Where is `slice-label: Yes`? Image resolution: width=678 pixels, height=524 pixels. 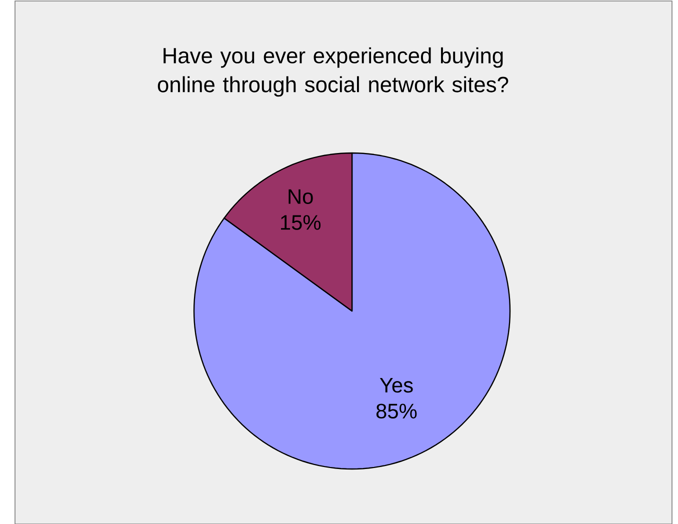
slice-label: Yes is located at coordinates (396, 385).